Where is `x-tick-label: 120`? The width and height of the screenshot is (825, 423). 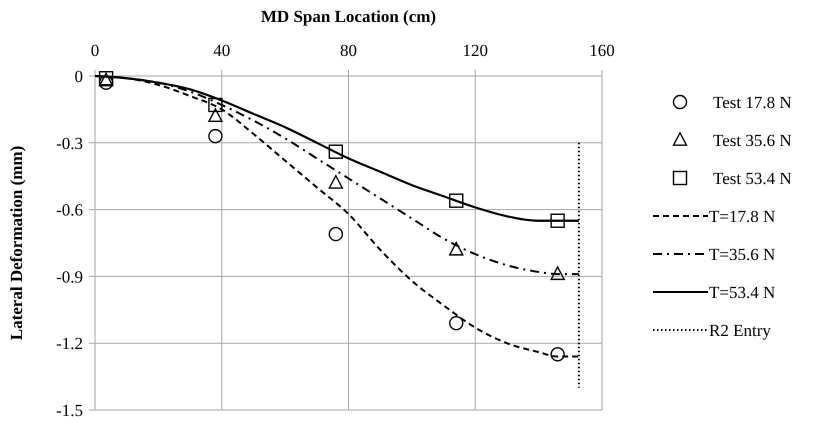 x-tick-label: 120 is located at coordinates (475, 50).